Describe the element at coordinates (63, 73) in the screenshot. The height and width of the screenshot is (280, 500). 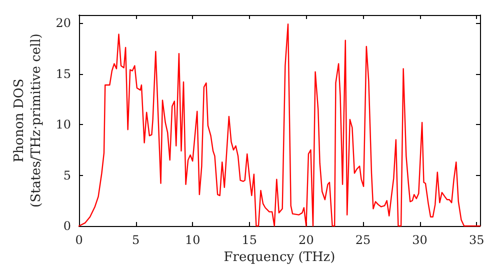
I see `y-tick-label: 15` at that location.